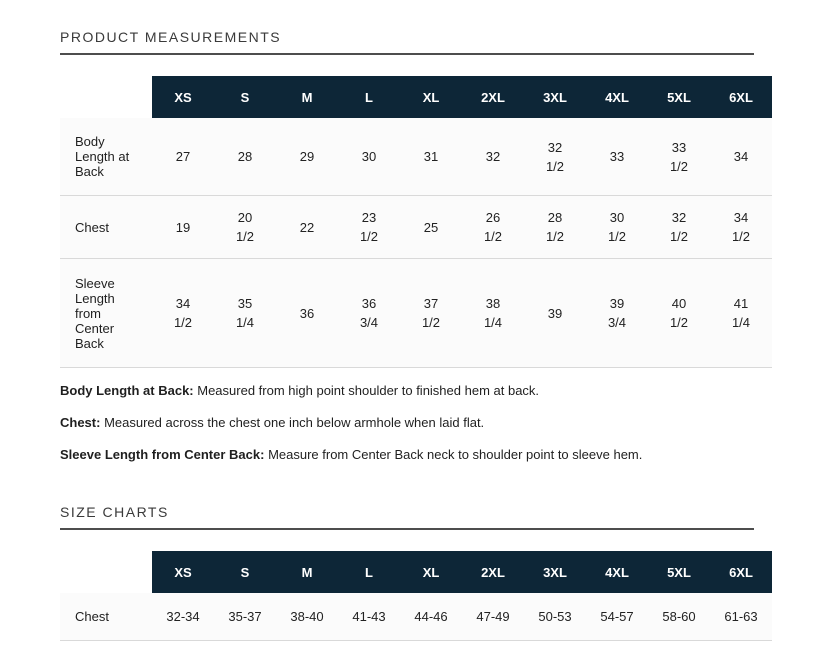 This screenshot has height=647, width=813. I want to click on measurement-value: 34, so click(741, 156).